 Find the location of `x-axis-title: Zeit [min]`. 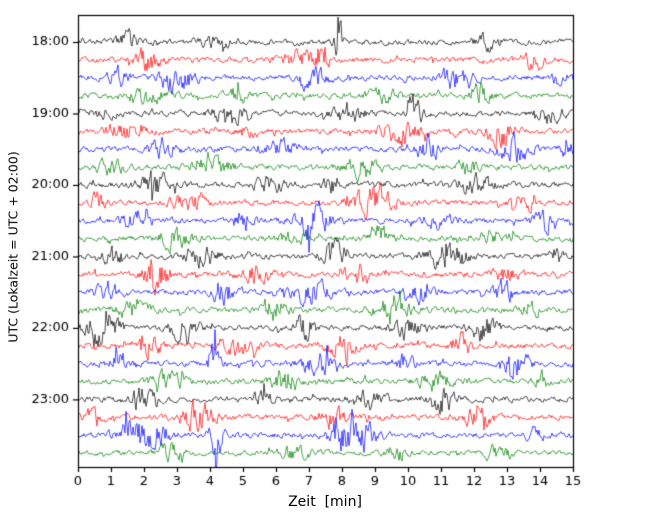

x-axis-title: Zeit [min] is located at coordinates (325, 502).